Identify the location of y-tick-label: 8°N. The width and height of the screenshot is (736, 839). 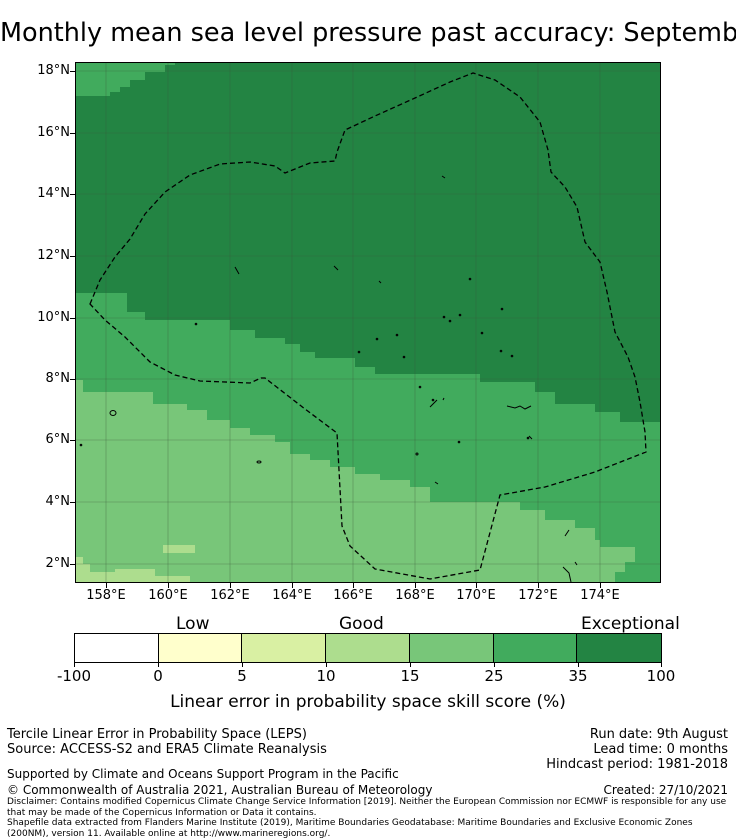
(58, 378).